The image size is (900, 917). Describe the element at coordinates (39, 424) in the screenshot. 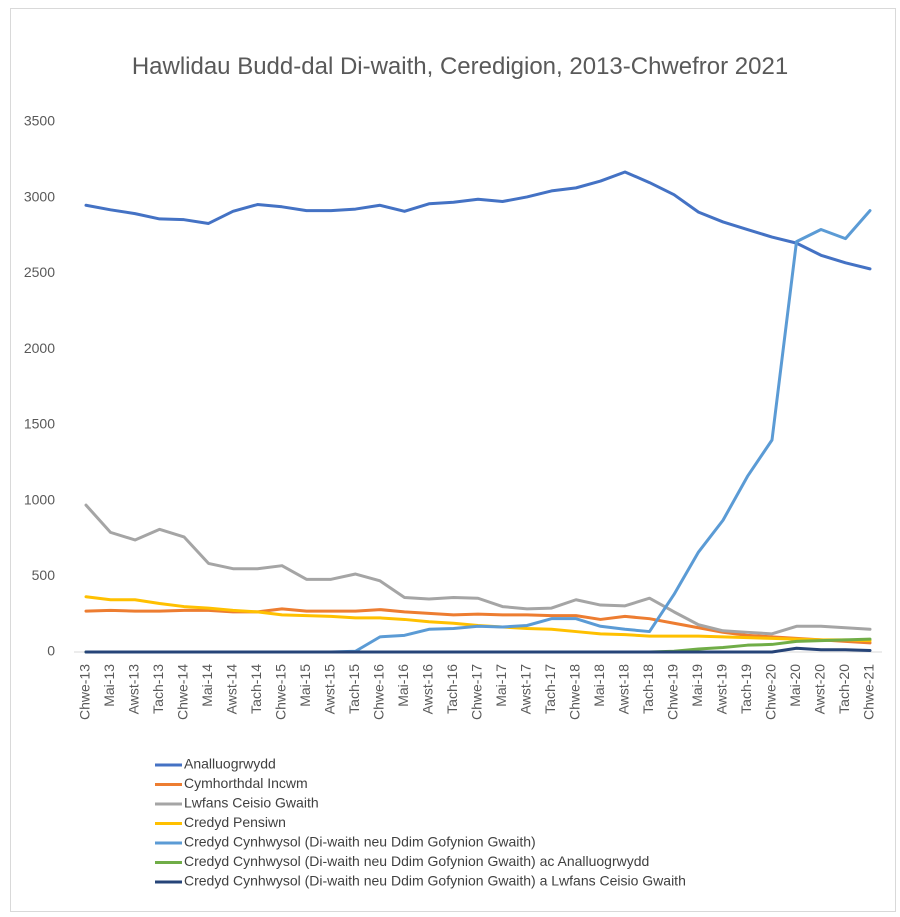

I see `y-tick-label: 1500` at that location.